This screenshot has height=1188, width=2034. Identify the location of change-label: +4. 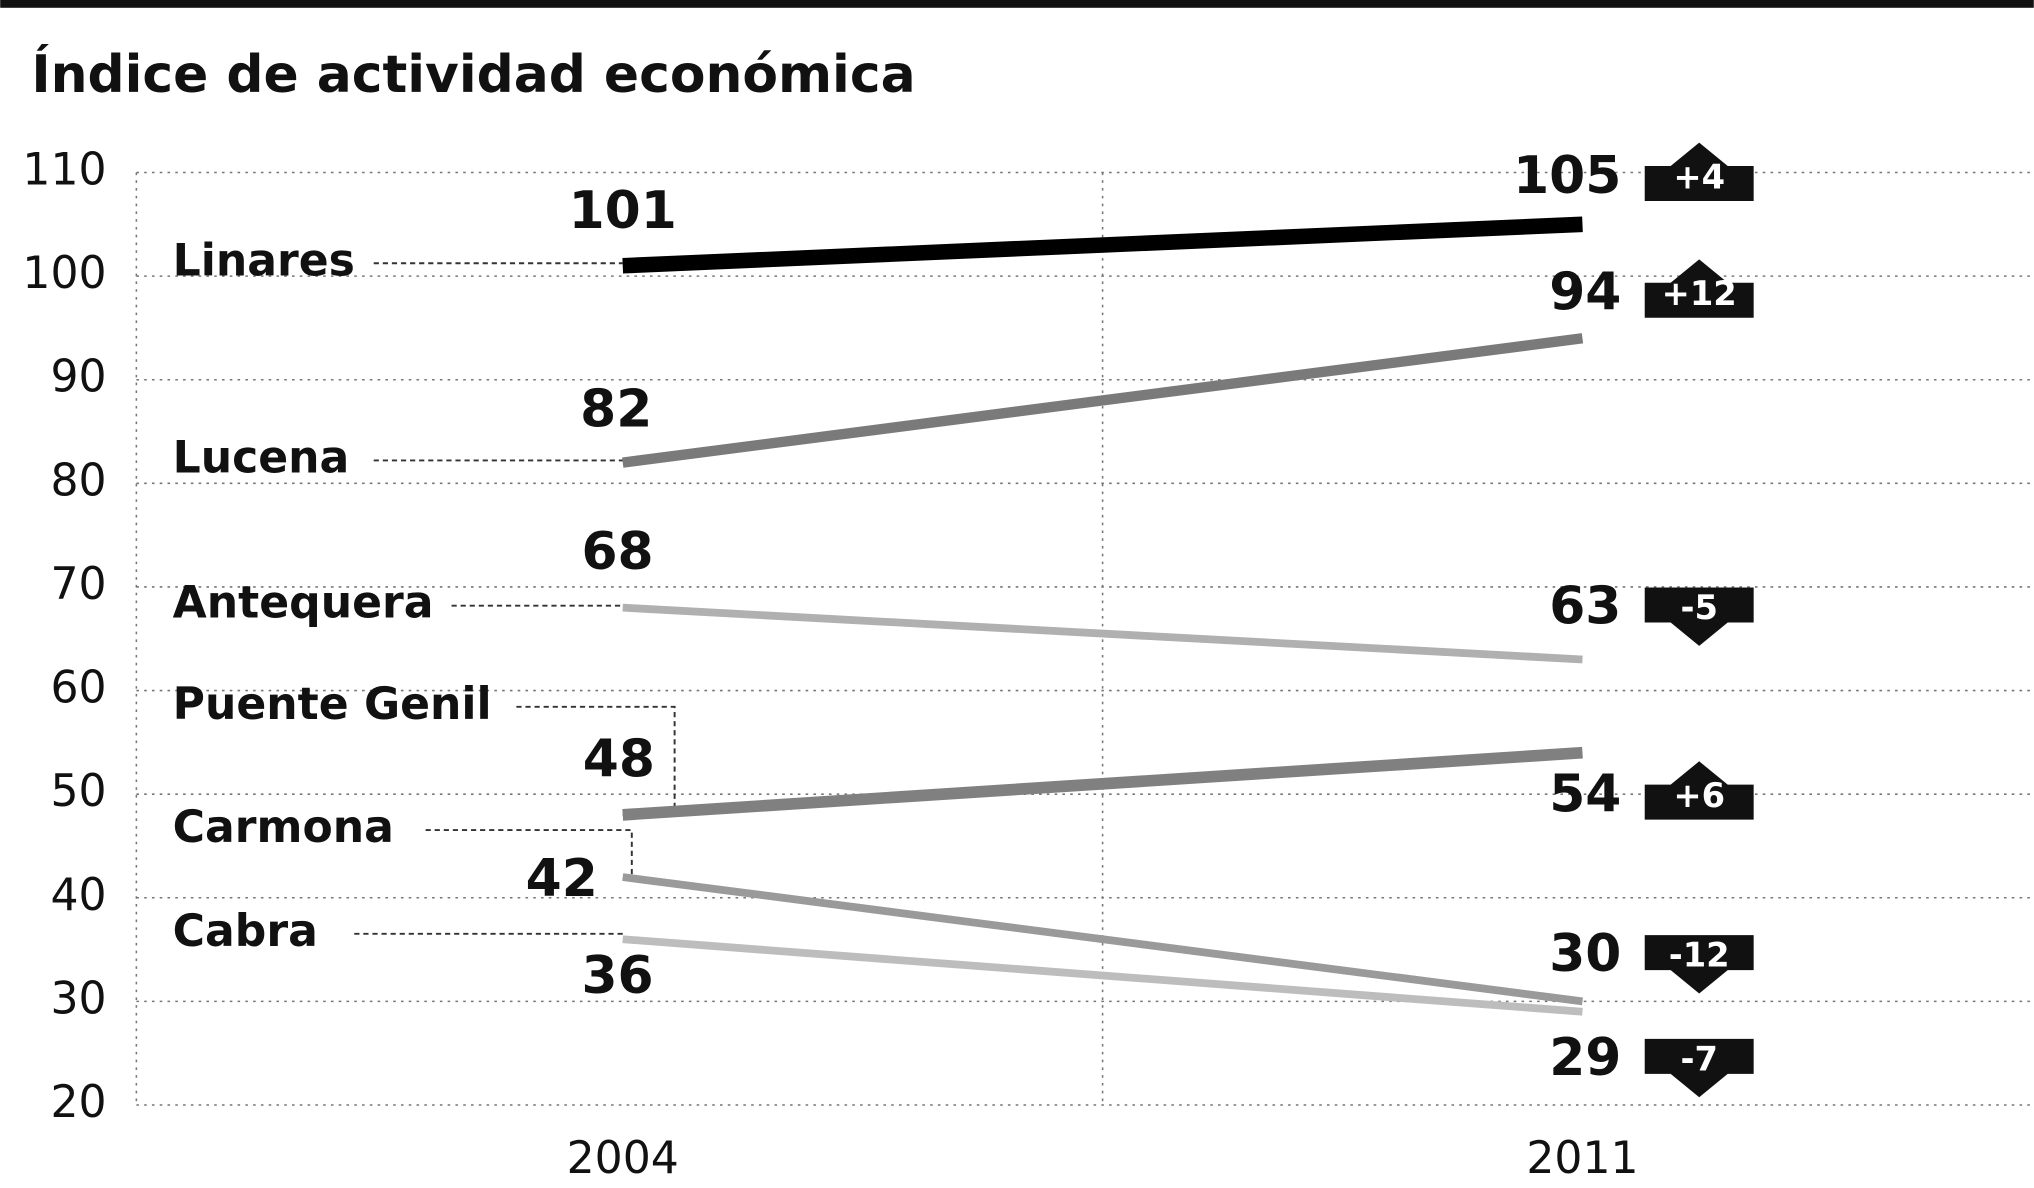
(1699, 176).